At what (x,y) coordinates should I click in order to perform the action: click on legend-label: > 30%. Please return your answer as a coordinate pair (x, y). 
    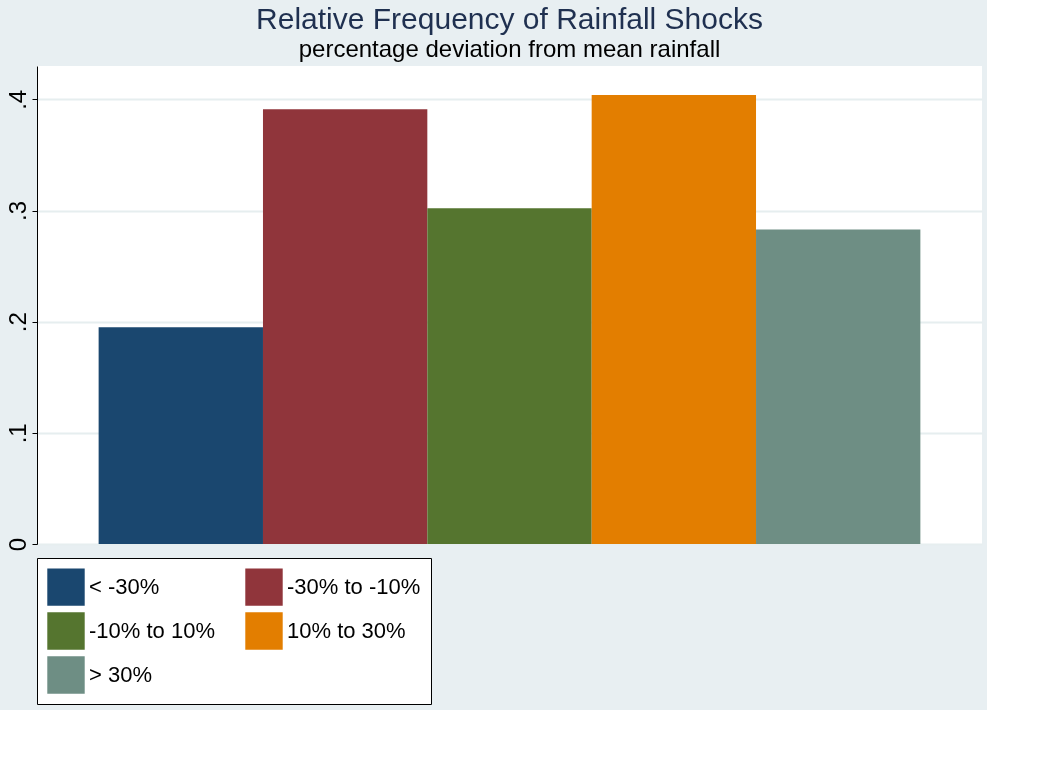
    Looking at the image, I should click on (120, 674).